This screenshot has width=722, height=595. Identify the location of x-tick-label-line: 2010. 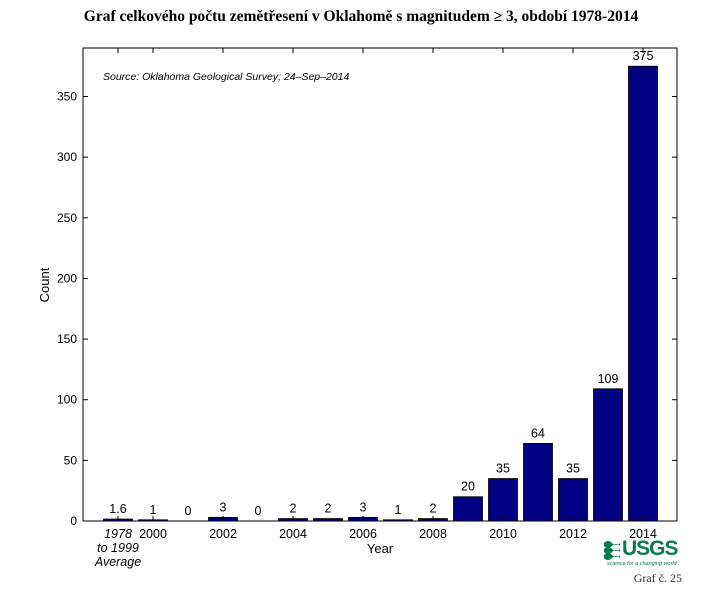
(503, 534).